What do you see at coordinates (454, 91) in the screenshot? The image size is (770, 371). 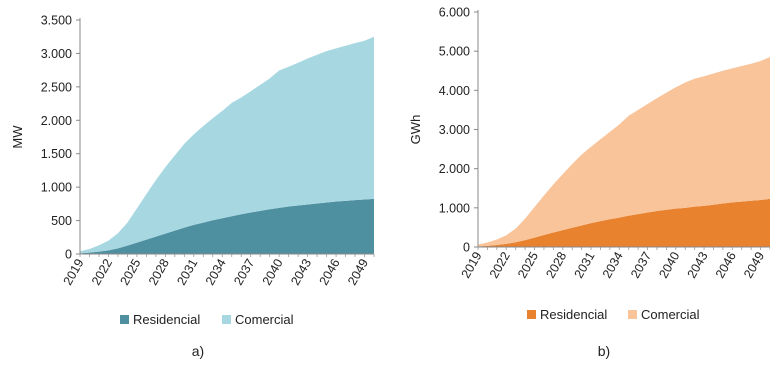 I see `y-tick-label: 4.000` at bounding box center [454, 91].